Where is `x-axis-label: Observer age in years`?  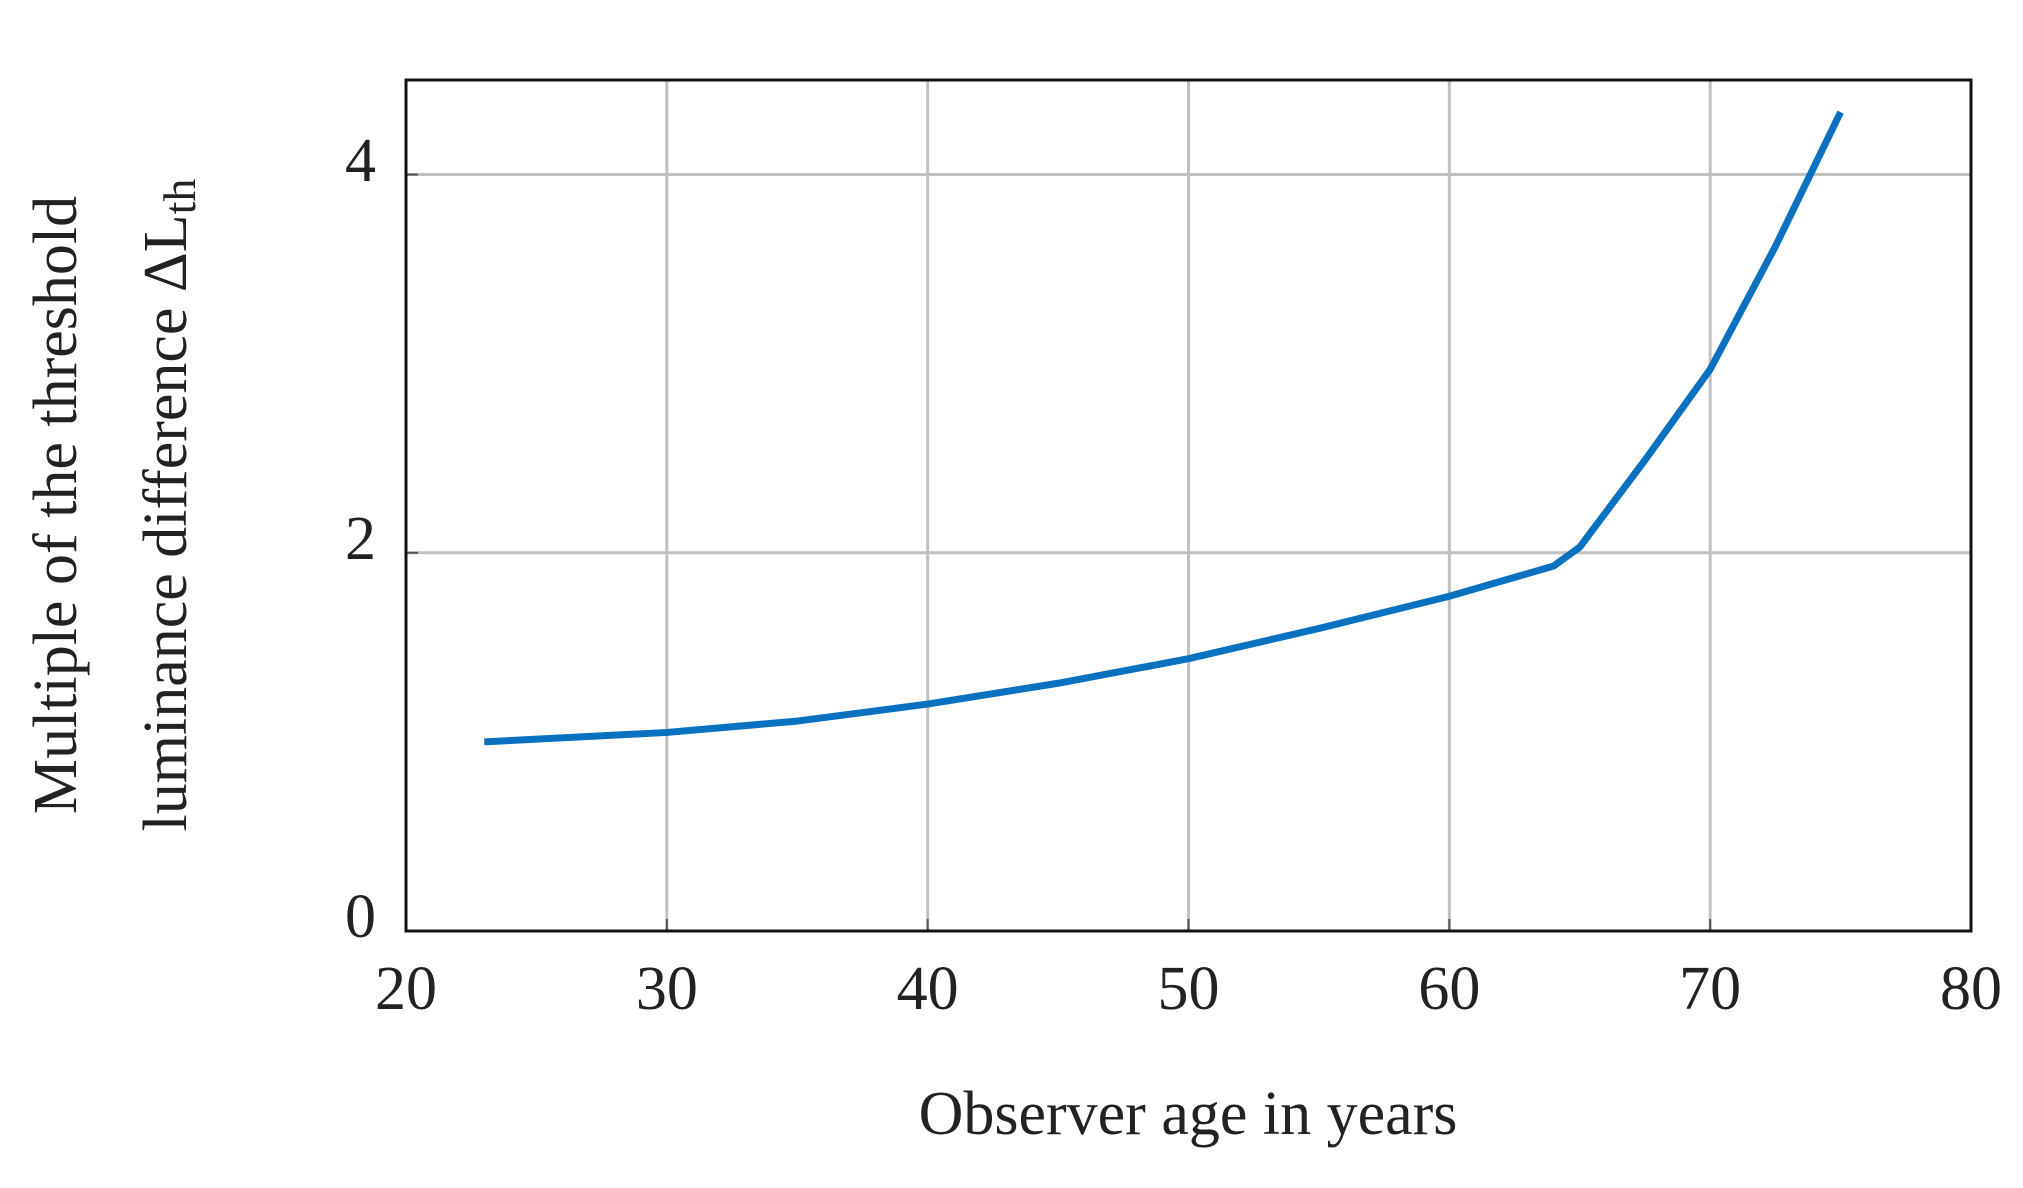
x-axis-label: Observer age in years is located at coordinates (1188, 1114).